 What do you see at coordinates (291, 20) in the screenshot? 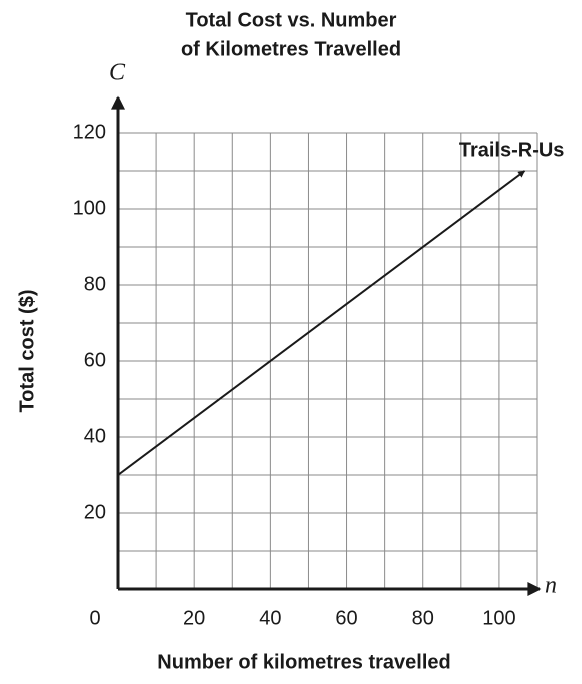
I see `chart-title: Total Cost vs. Number` at bounding box center [291, 20].